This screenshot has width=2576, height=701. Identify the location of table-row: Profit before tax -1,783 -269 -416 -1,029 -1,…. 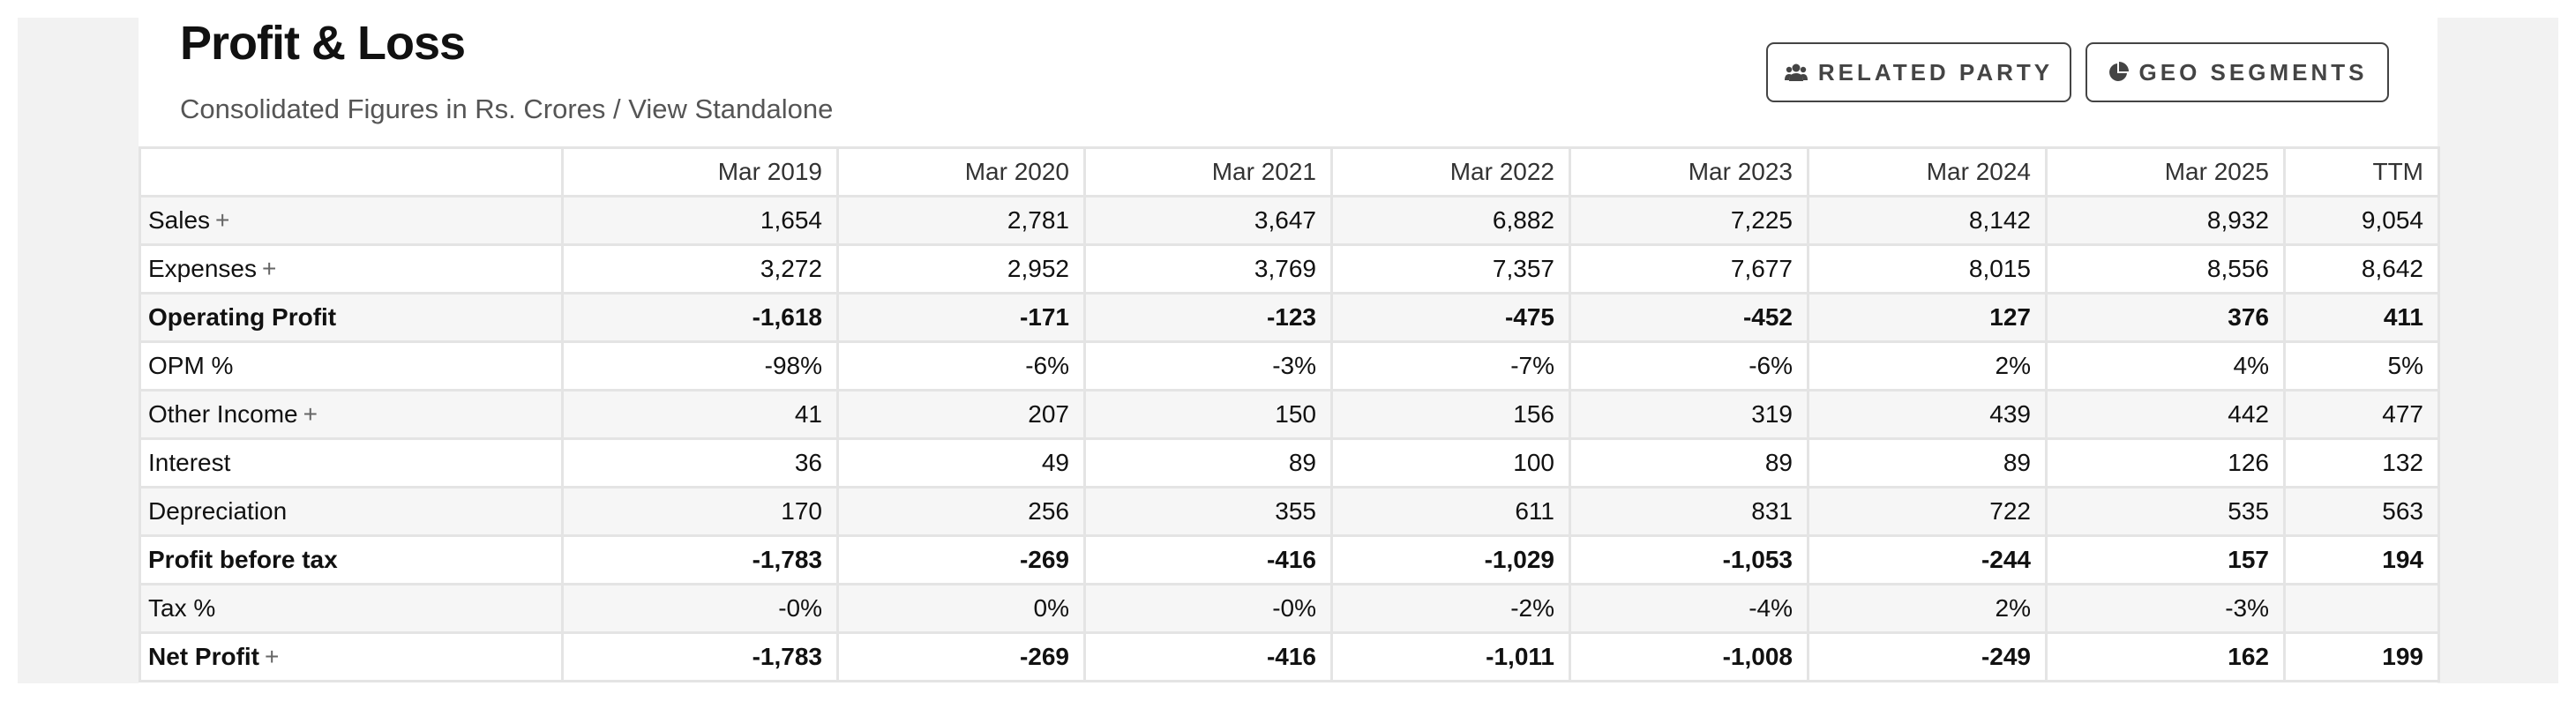
(1290, 559).